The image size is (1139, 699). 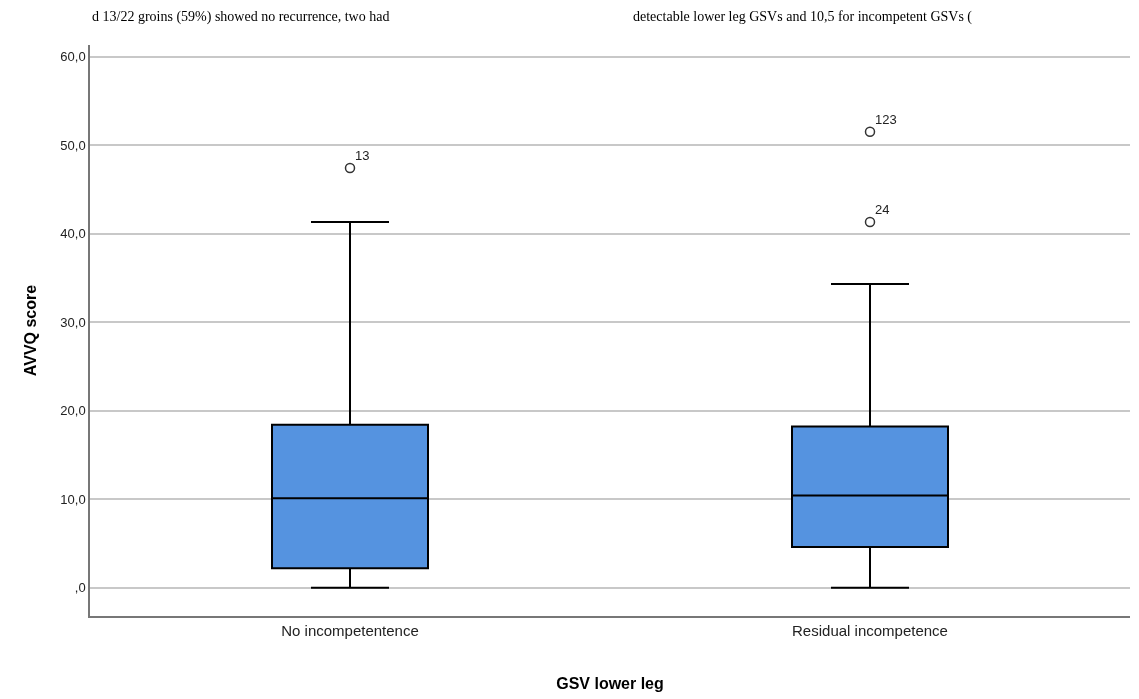 What do you see at coordinates (80, 588) in the screenshot?
I see `y-tick-label: ,0` at bounding box center [80, 588].